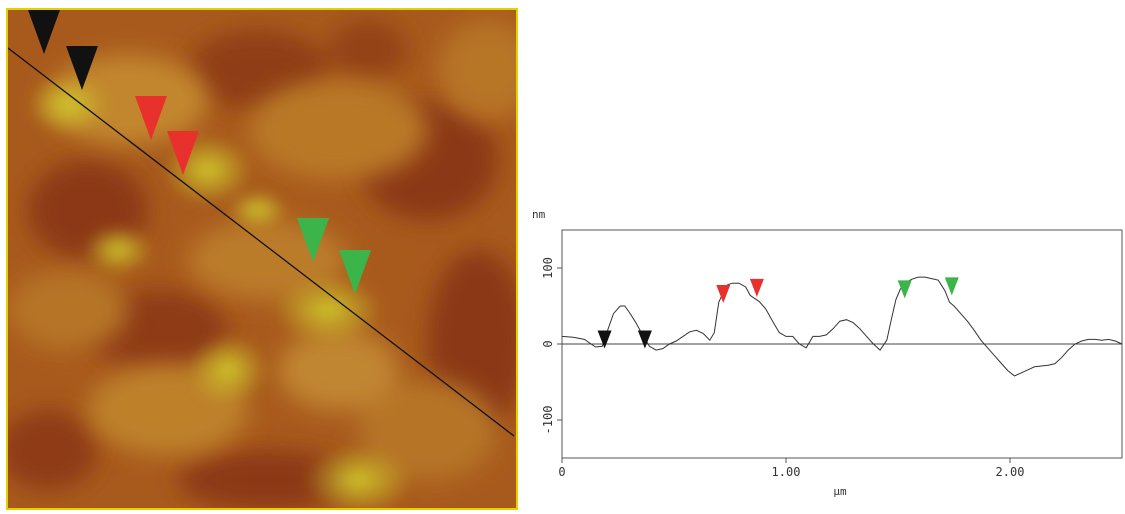 The height and width of the screenshot is (514, 1125). I want to click on profile-series-line, so click(842, 326).